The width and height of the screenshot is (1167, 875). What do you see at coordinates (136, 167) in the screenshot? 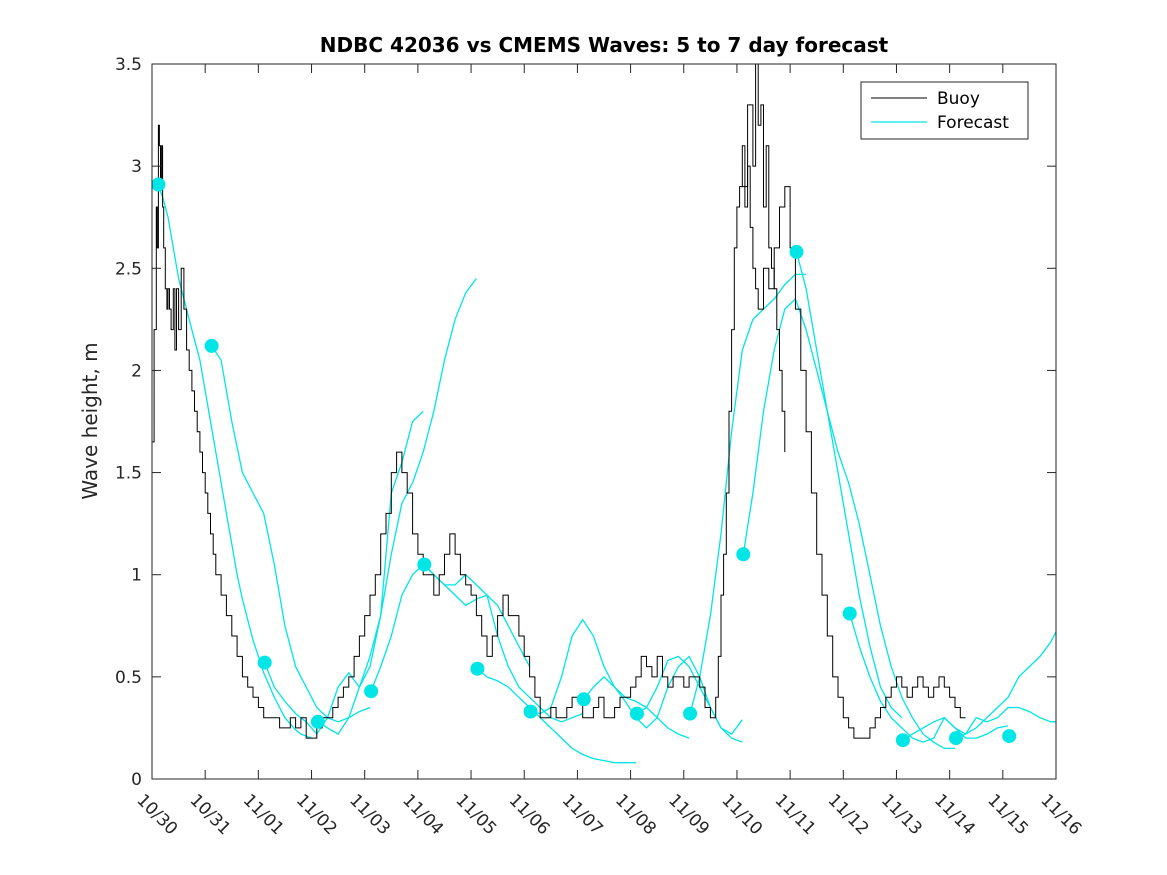
I see `y-tick-label: 3` at bounding box center [136, 167].